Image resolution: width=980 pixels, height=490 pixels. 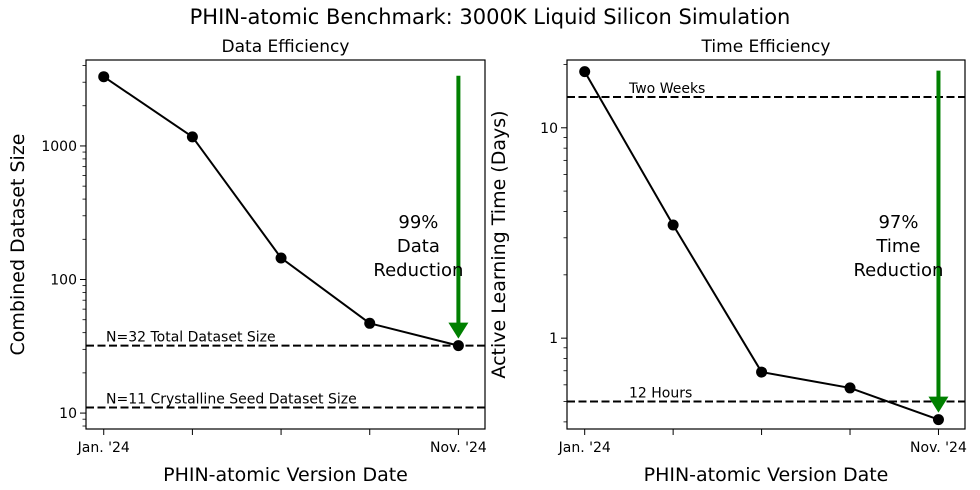 What do you see at coordinates (418, 222) in the screenshot?
I see `reduction-label: 99%` at bounding box center [418, 222].